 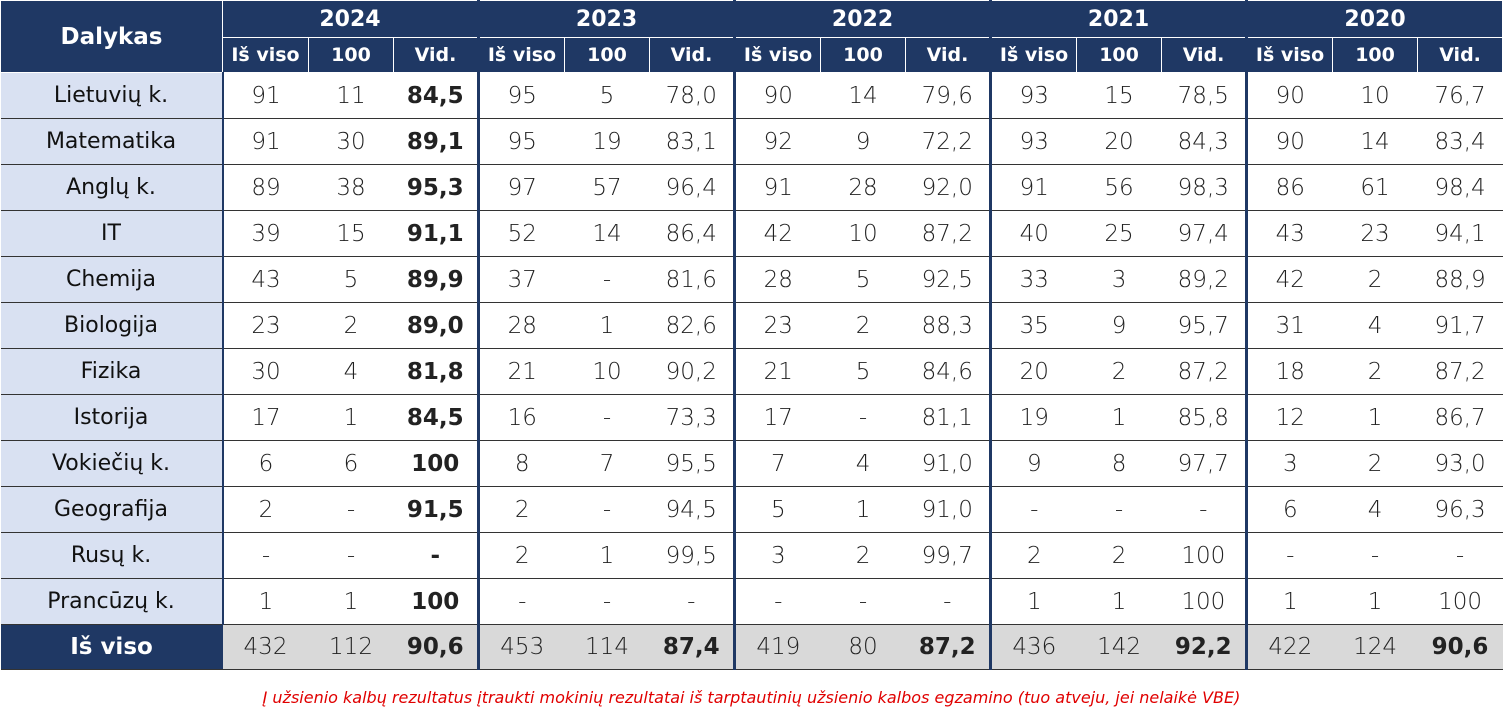 What do you see at coordinates (862, 19) in the screenshot?
I see `year-header: 2022` at bounding box center [862, 19].